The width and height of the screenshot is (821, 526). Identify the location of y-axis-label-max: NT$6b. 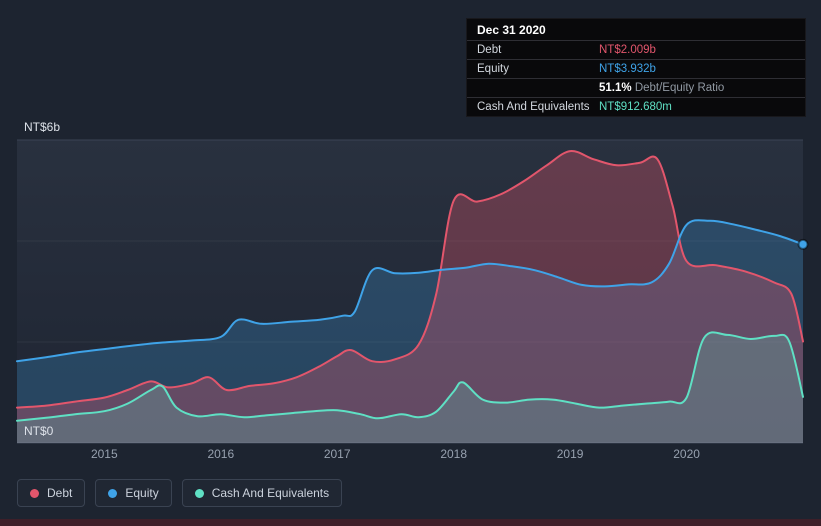
(42, 127).